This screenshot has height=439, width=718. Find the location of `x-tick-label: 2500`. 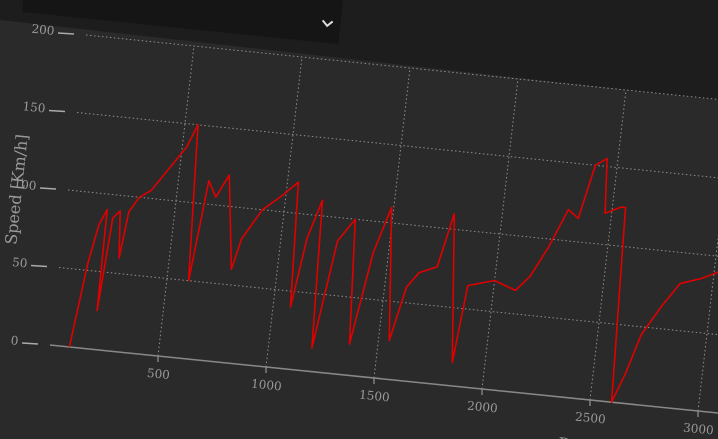

x-tick-label: 2500 is located at coordinates (591, 418).